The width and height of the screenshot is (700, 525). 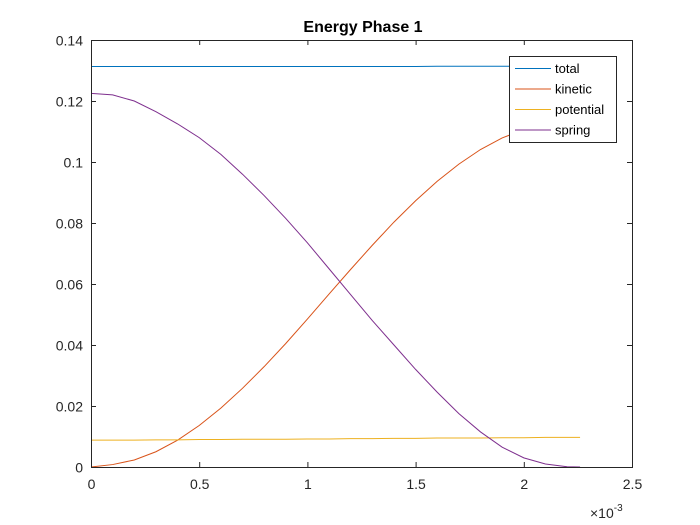 I want to click on y-tick-label: 0.04, so click(x=69, y=346).